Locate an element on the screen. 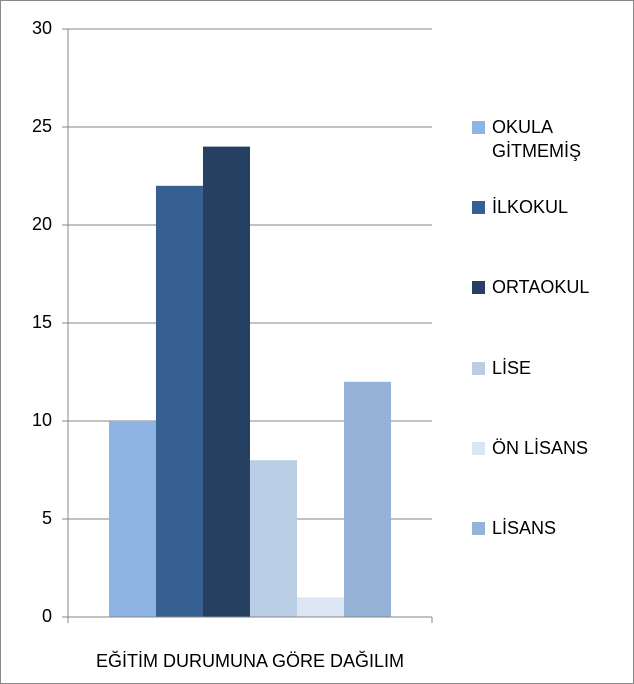 This screenshot has width=634, height=684. legend-item: LİSE is located at coordinates (552, 368).